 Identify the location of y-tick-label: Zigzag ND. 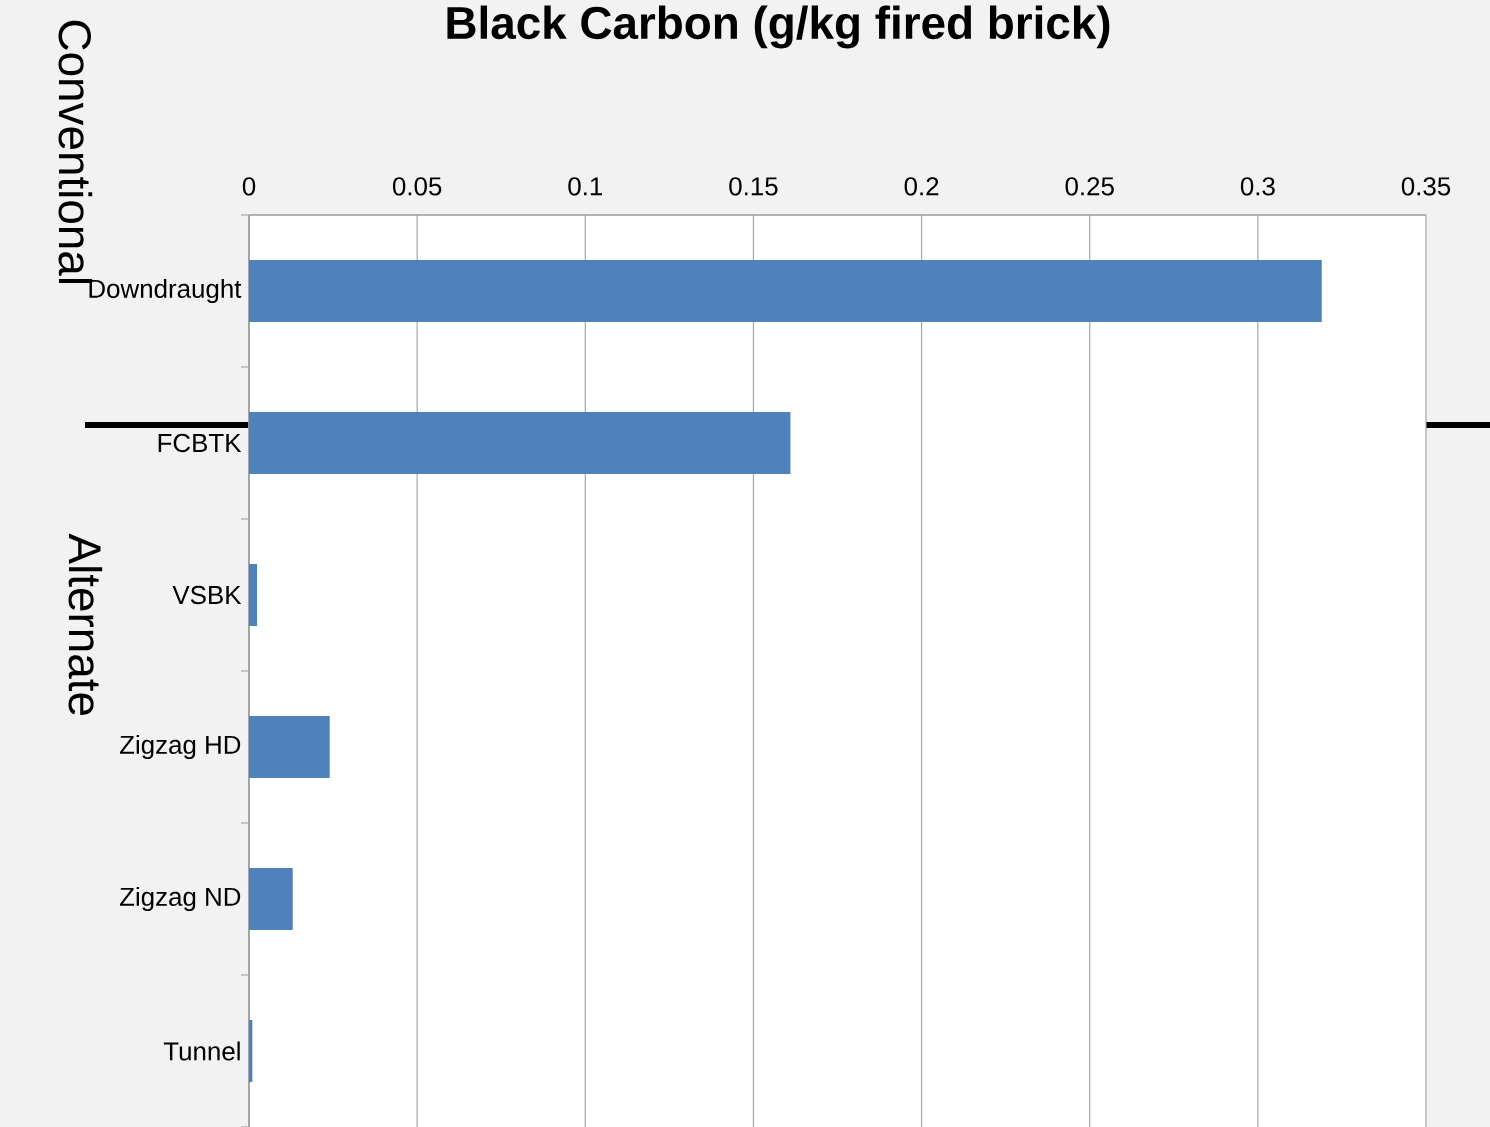
(180, 899).